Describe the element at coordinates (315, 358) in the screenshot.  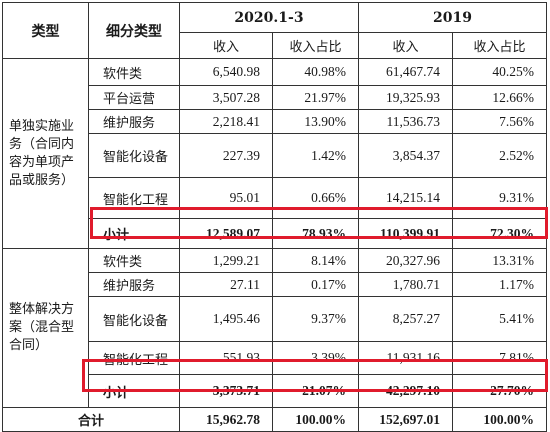
I see `share-p1-cell: 3.39%` at that location.